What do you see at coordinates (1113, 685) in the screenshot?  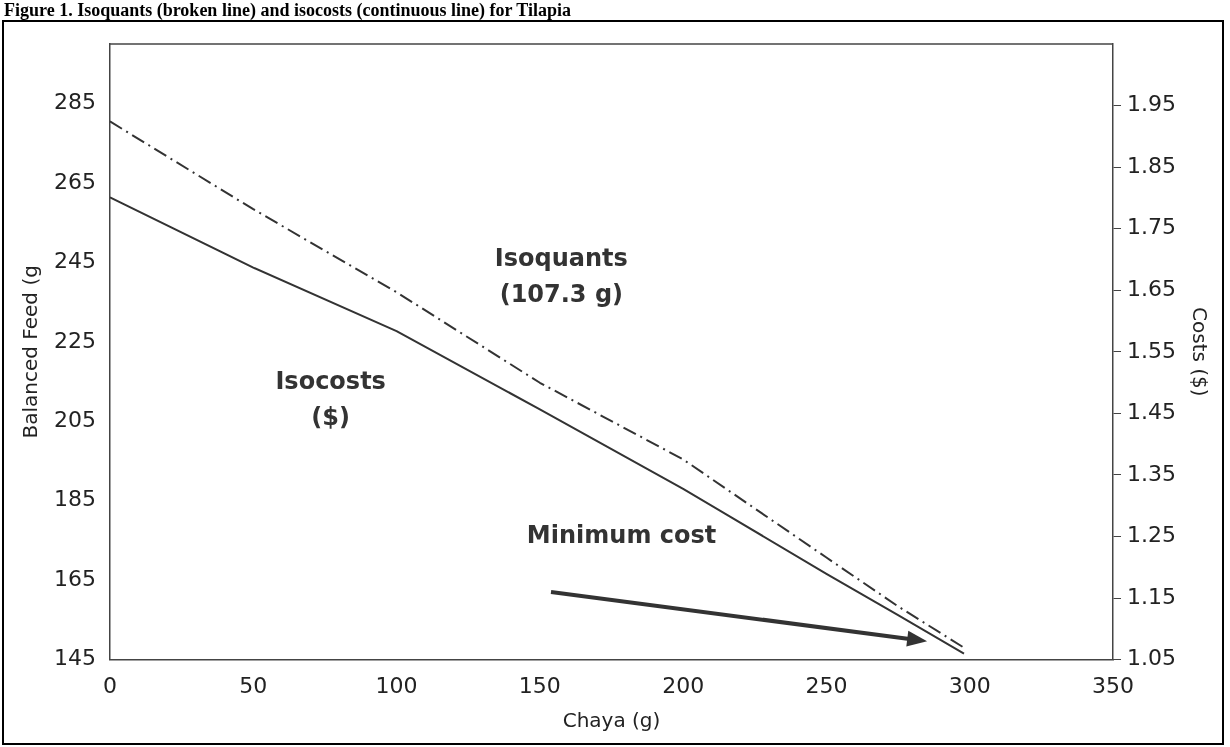 I see `x-tick-label: 350` at bounding box center [1113, 685].